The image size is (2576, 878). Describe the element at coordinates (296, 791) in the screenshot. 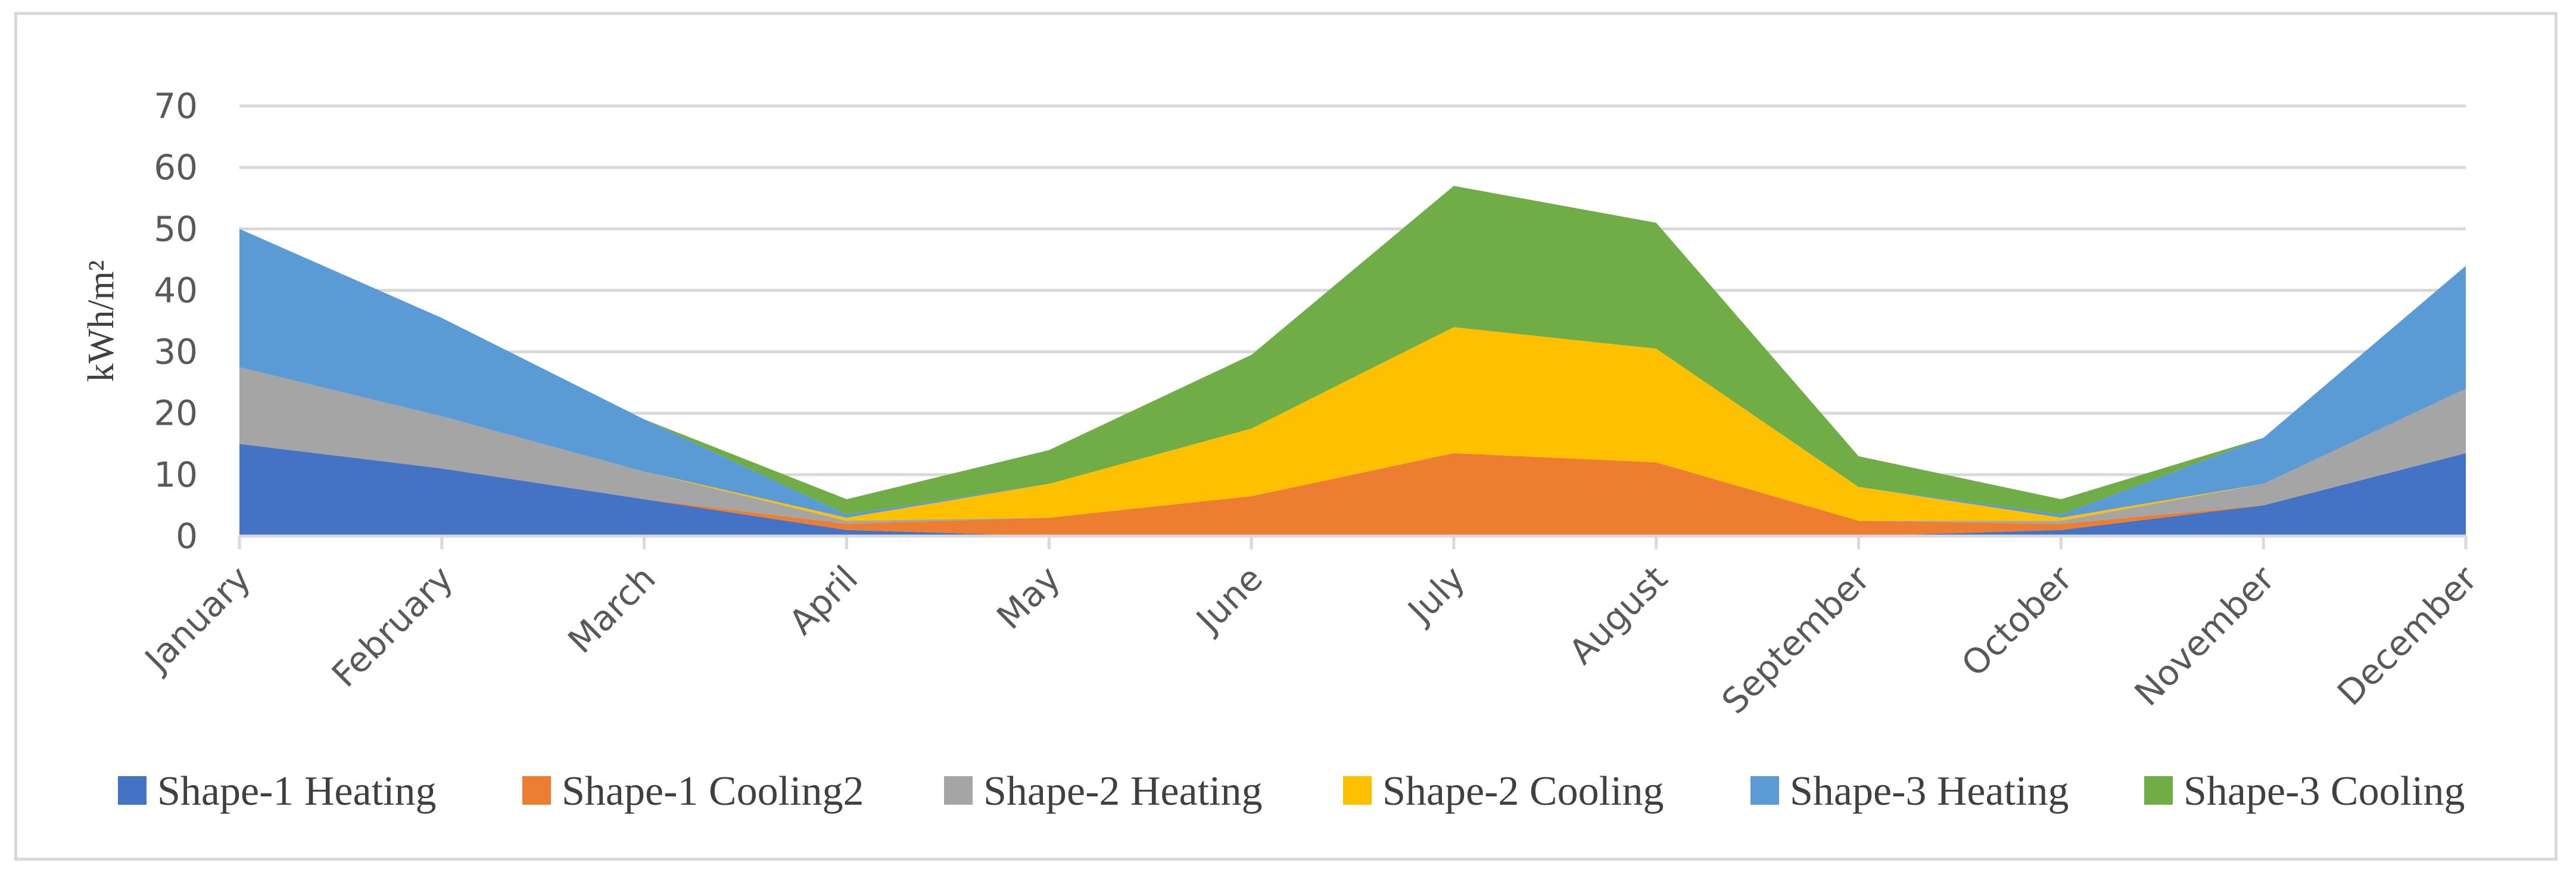

I see `legend-label-shape-1-heating: Shape-1 Heating` at that location.